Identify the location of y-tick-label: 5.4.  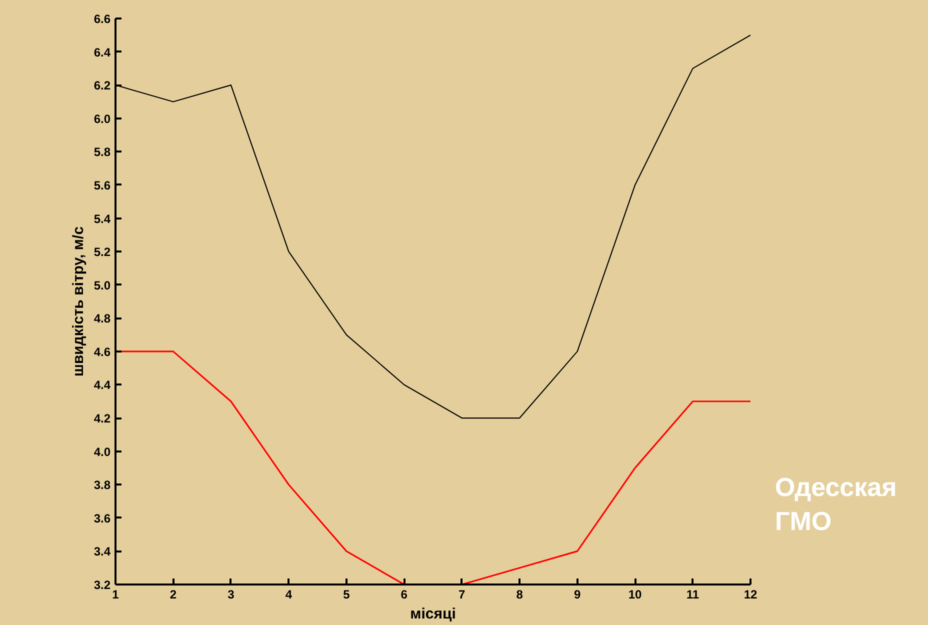
(102, 219).